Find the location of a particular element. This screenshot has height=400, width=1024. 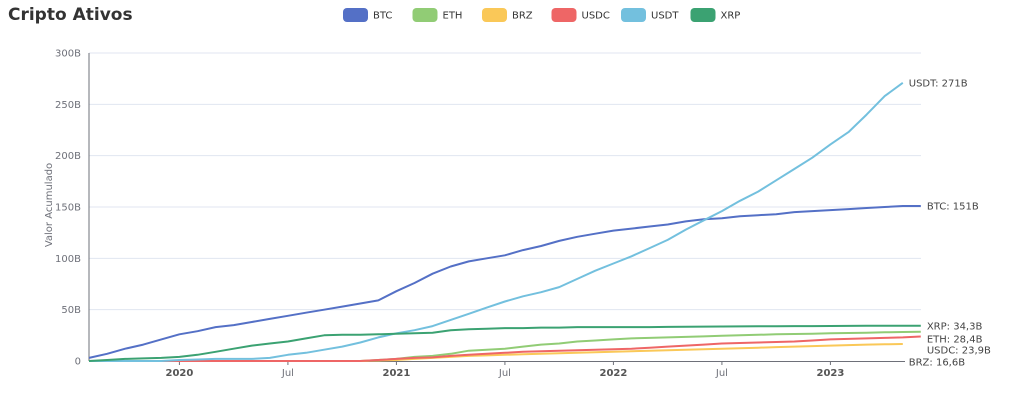

legend-label-usdc: USDC is located at coordinates (596, 16).